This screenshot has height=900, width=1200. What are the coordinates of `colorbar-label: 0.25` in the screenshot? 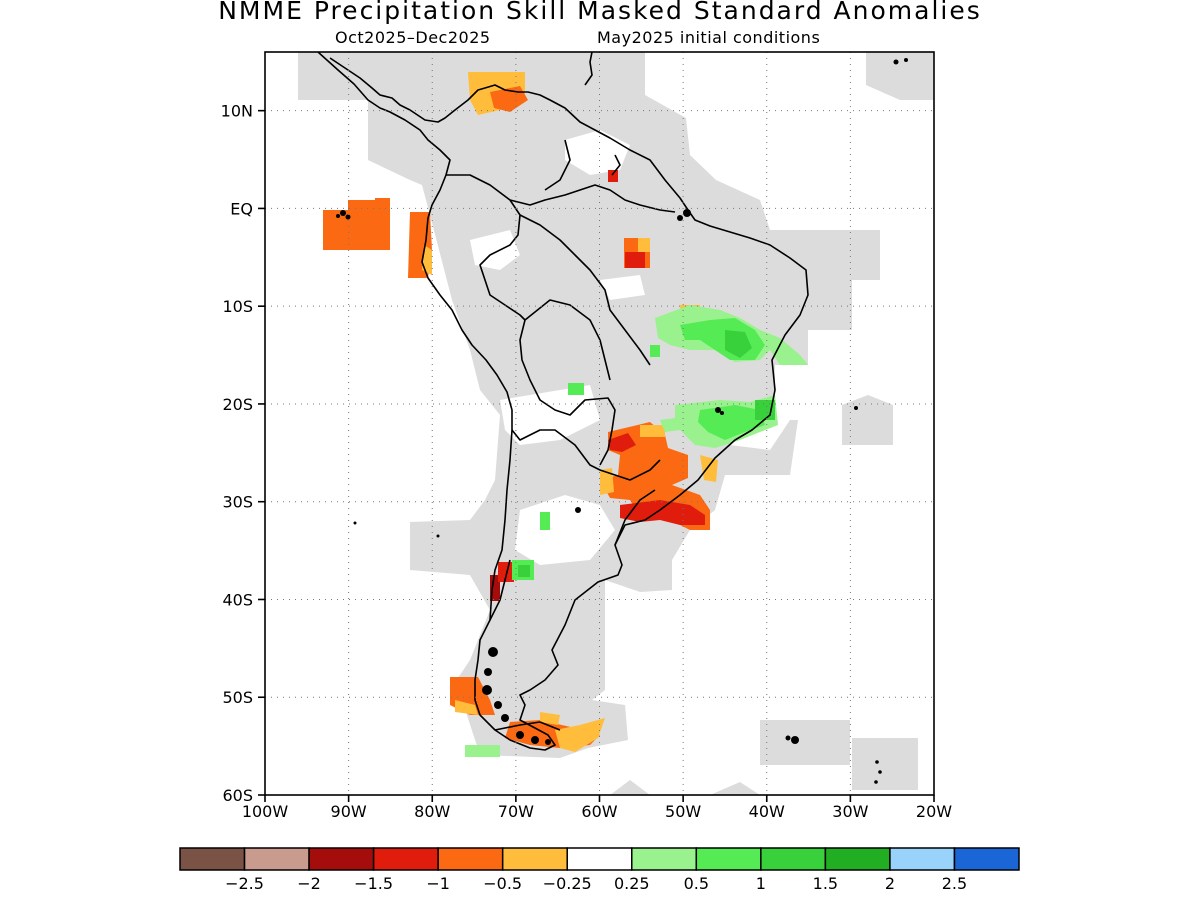 It's located at (632, 883).